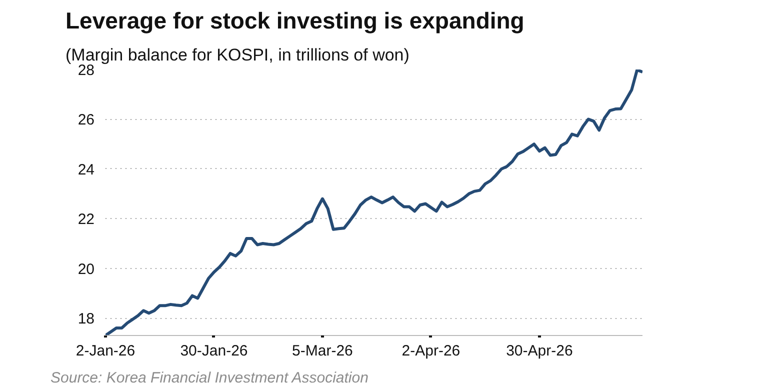 The image size is (781, 391). Describe the element at coordinates (238, 55) in the screenshot. I see `chart-subtitle: (Margin balance for KOSPI, in trillions of won)` at that location.